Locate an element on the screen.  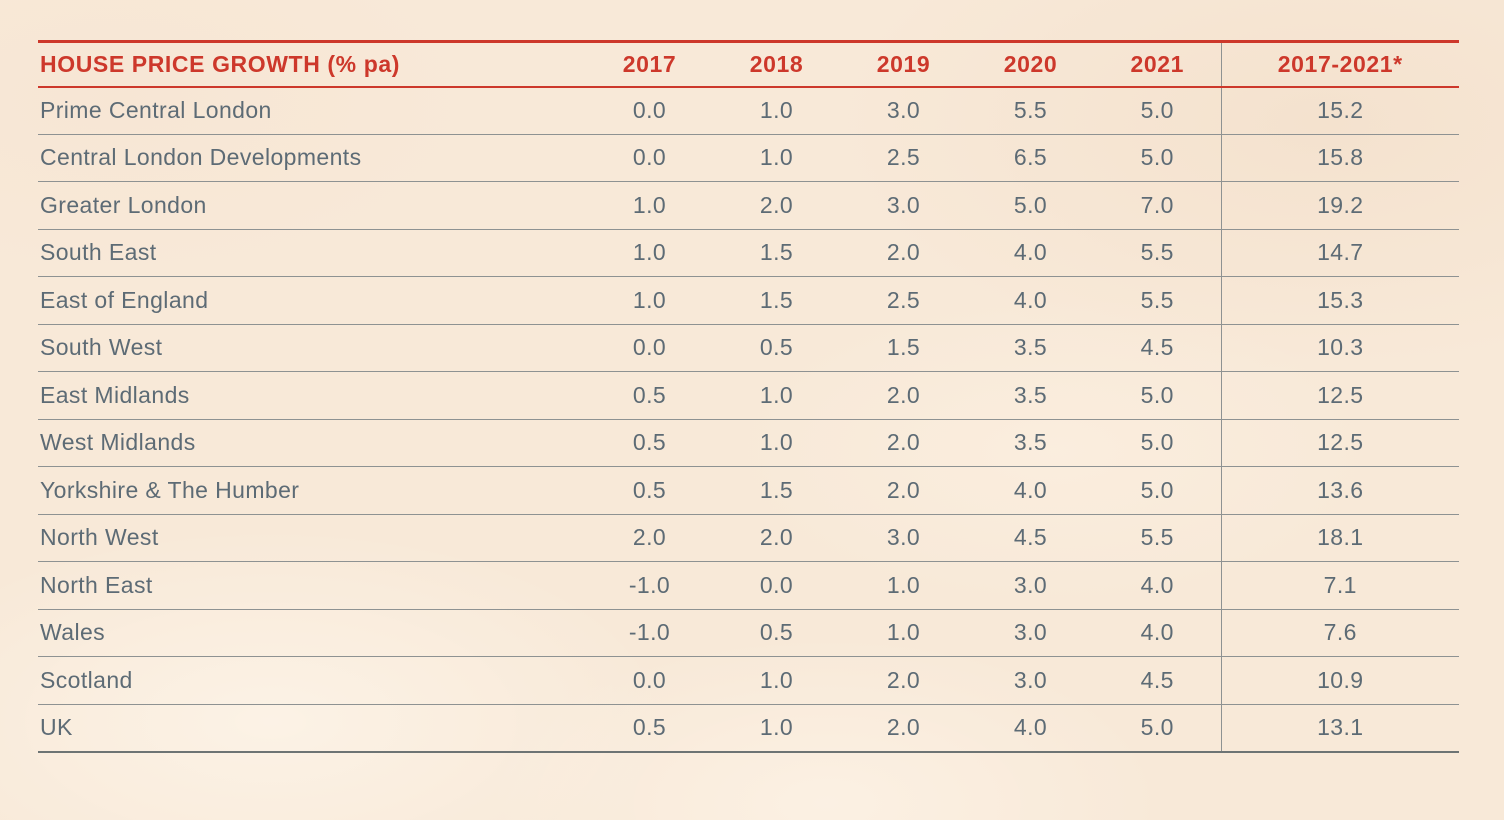
total-cell: 14.7 is located at coordinates (1339, 253).